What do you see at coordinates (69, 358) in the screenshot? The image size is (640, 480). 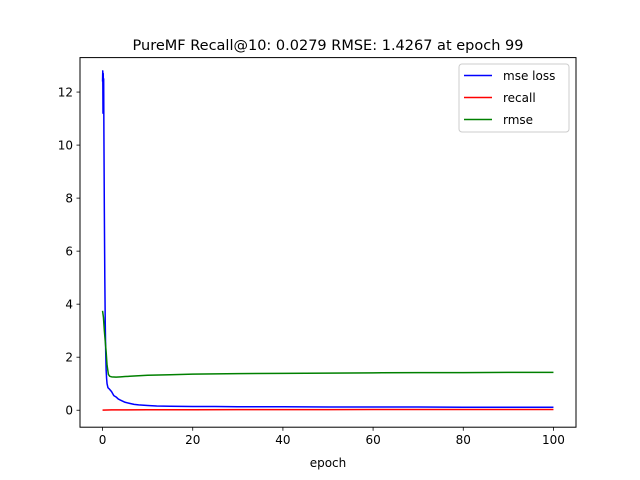 I see `y-tick-label: 2` at bounding box center [69, 358].